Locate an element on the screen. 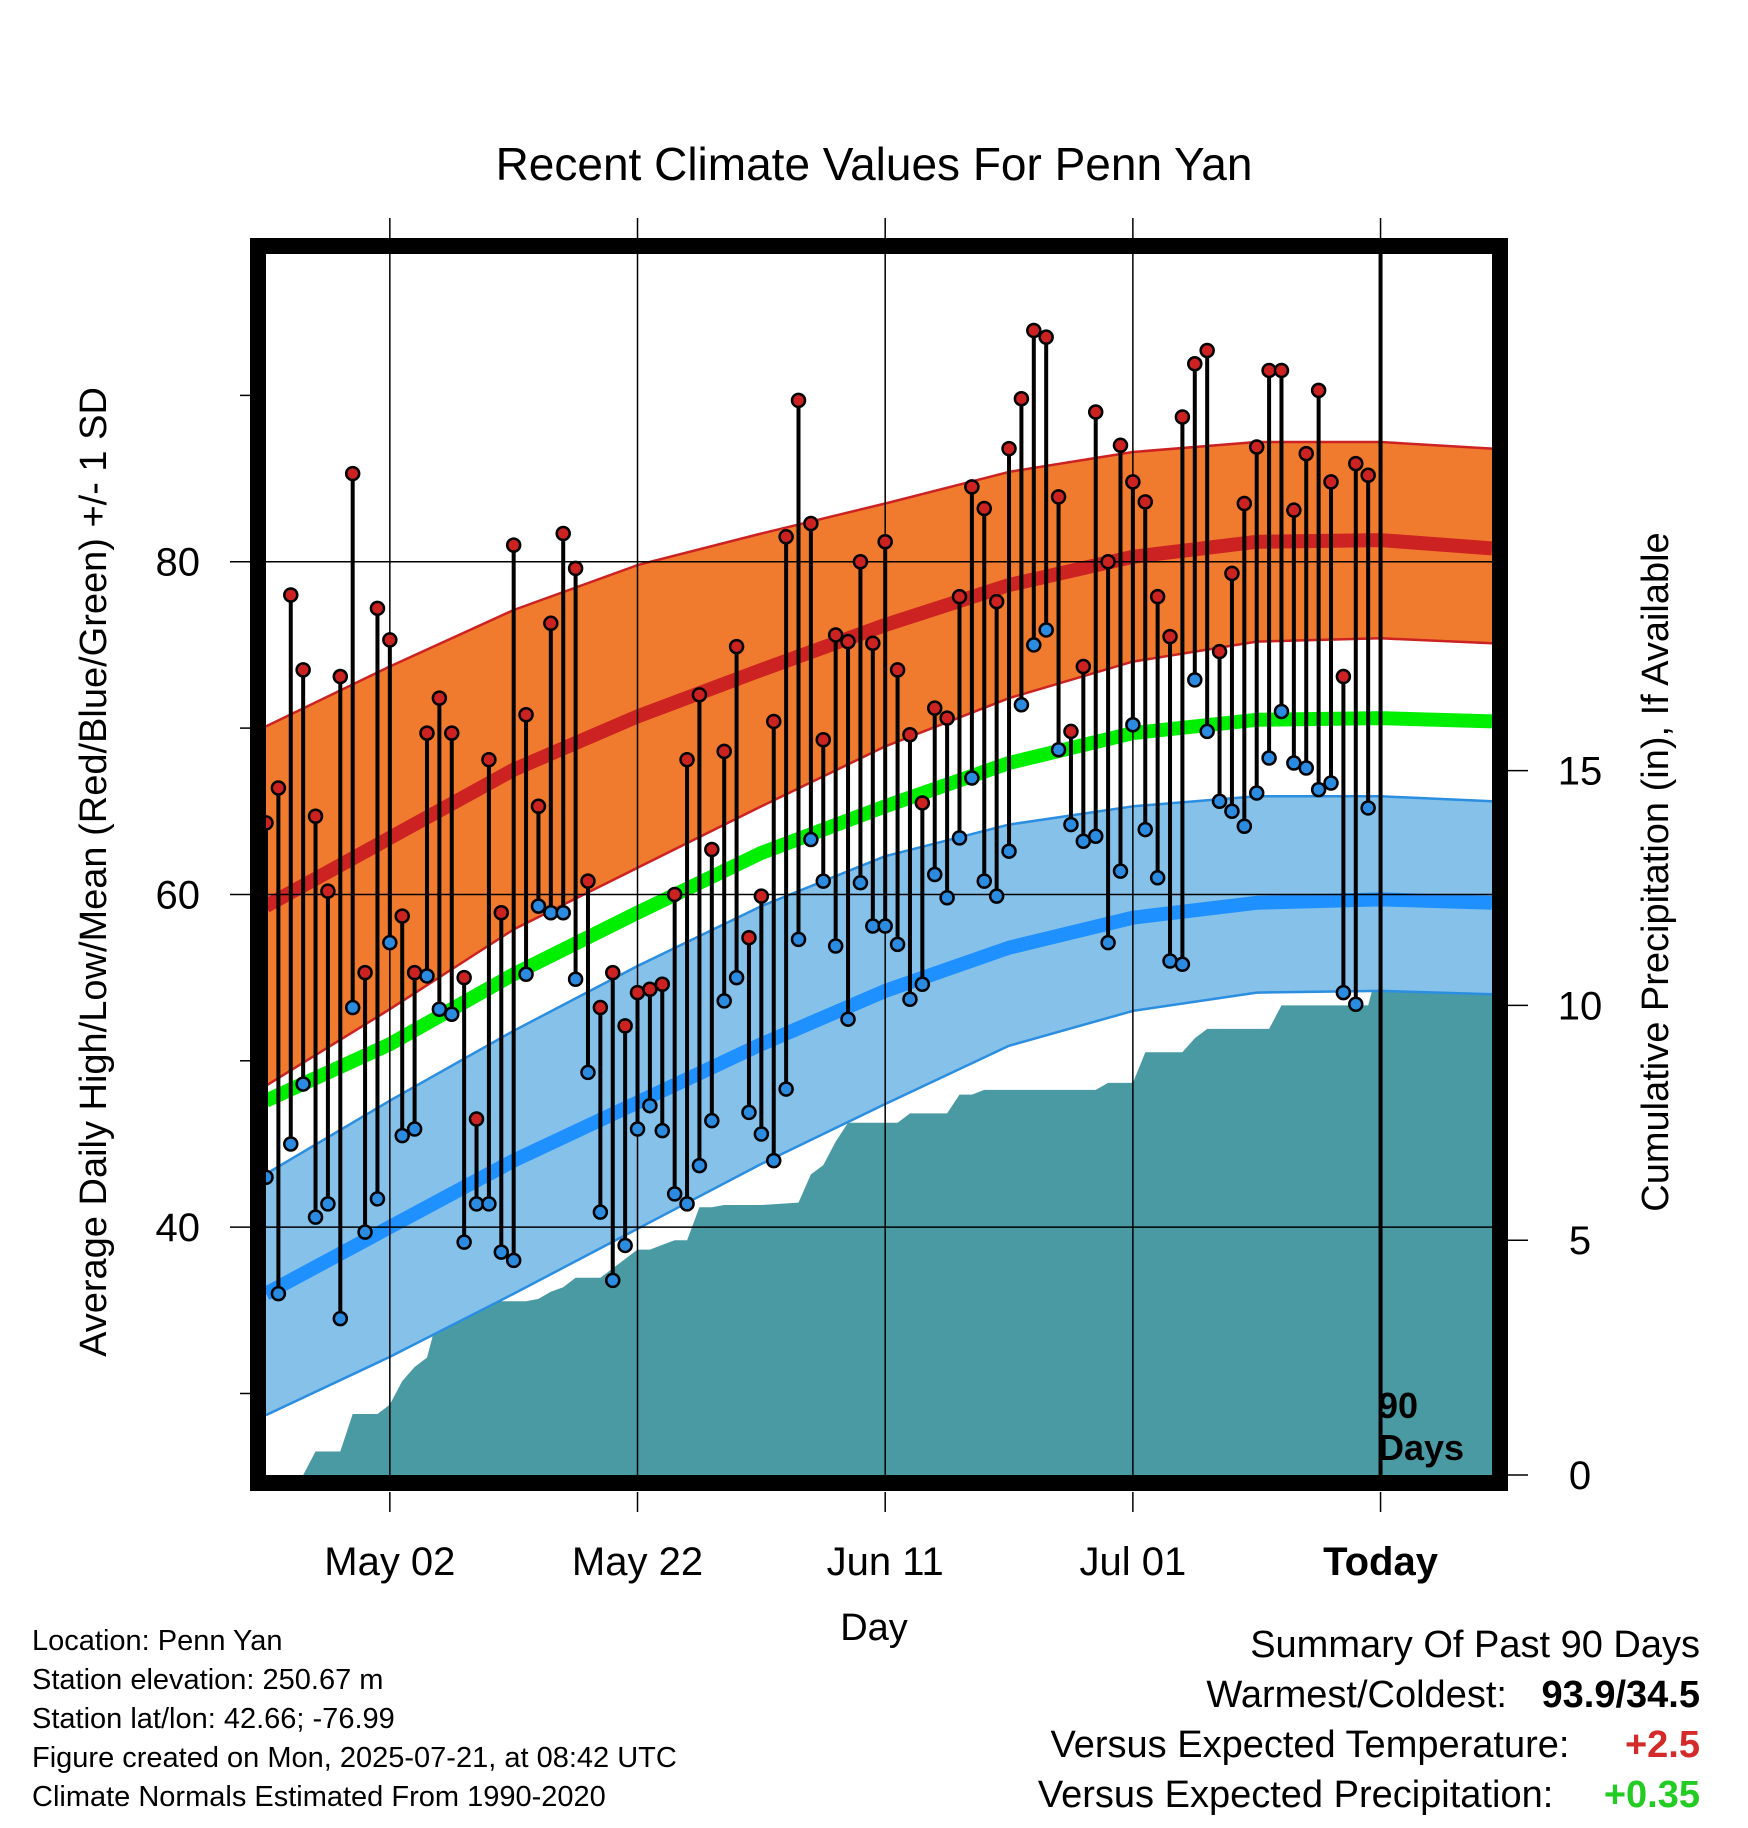 This screenshot has width=1748, height=1828. station-latlon: Station lat/lon: 42.66; -76.99 is located at coordinates (213, 1719).